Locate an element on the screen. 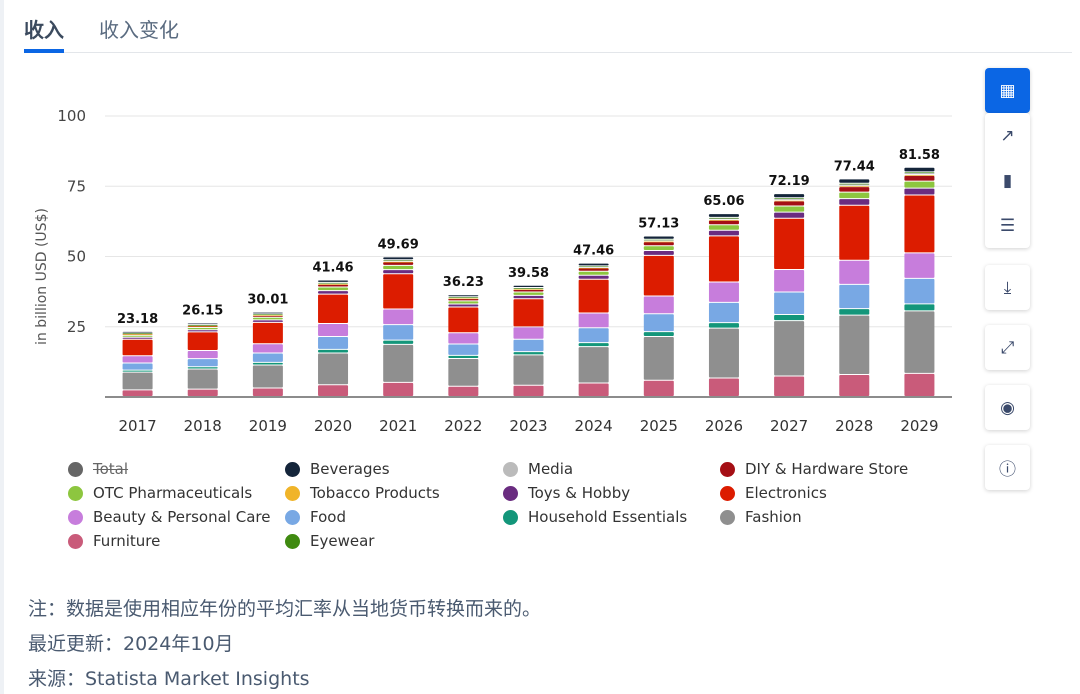  bar-chart-button: ▮ is located at coordinates (1007, 180).